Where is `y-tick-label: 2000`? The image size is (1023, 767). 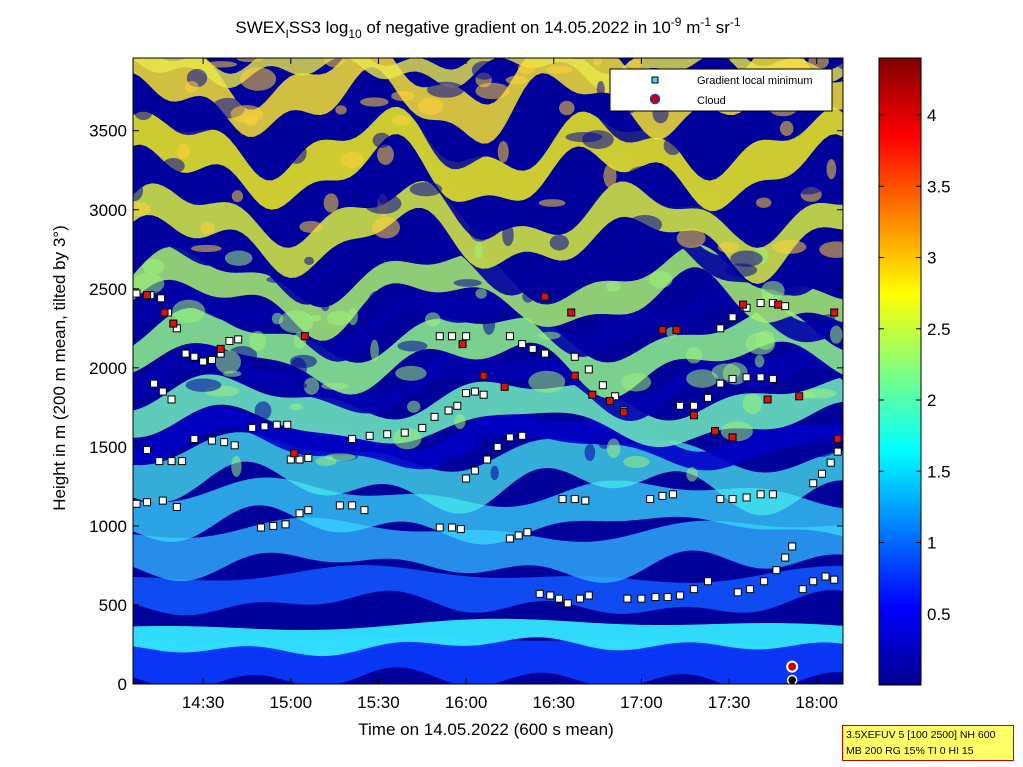 y-tick-label: 2000 is located at coordinates (108, 368).